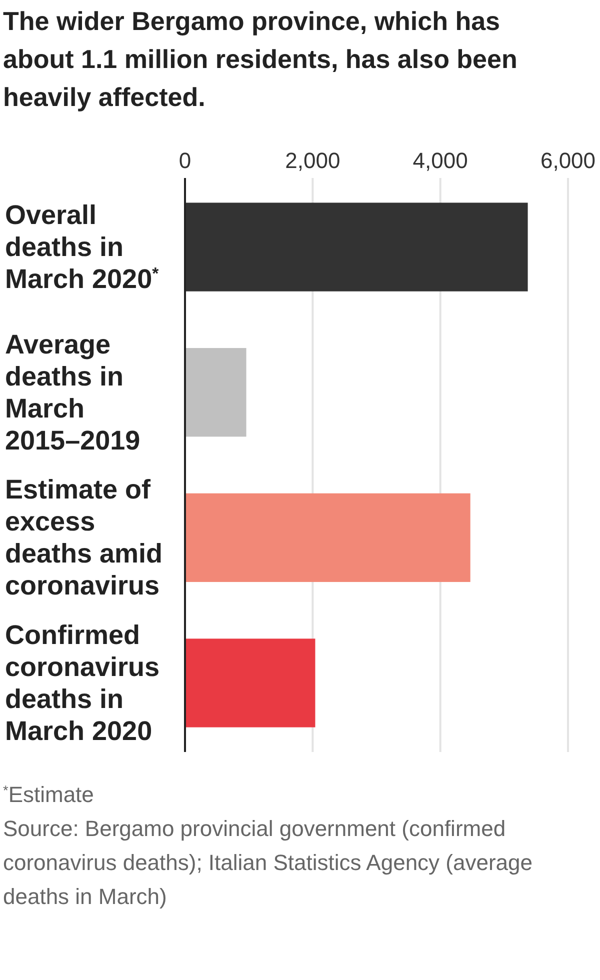 The width and height of the screenshot is (600, 980). What do you see at coordinates (84, 537) in the screenshot?
I see `y-tick-label: Estimate of excess deaths amid coronavirus` at bounding box center [84, 537].